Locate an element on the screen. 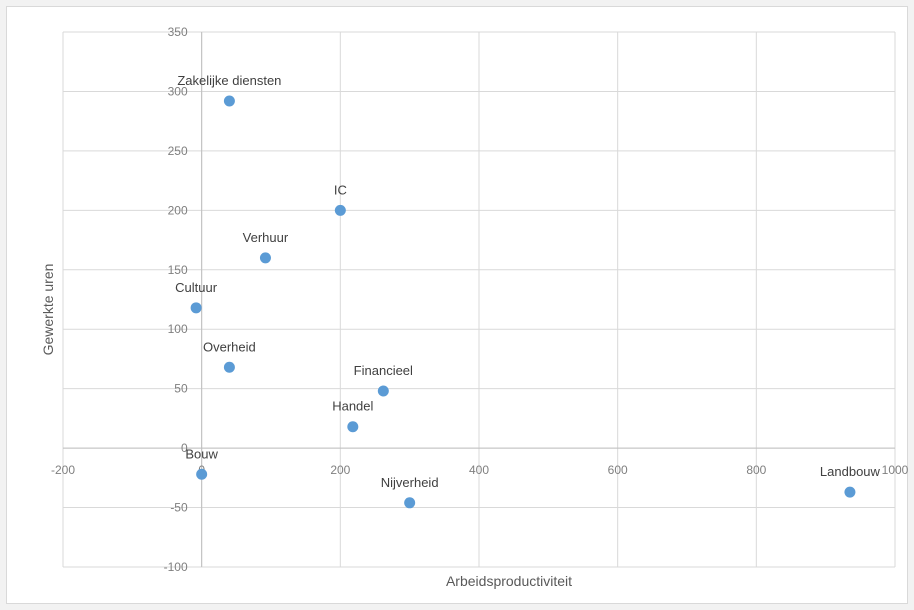 The height and width of the screenshot is (610, 914). y-tick-label: 0 is located at coordinates (184, 448).